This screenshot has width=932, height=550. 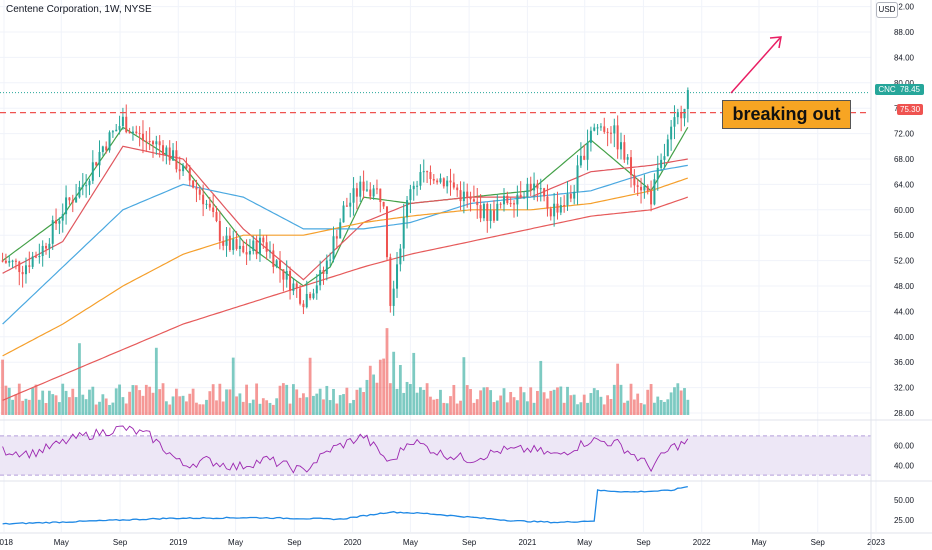 What do you see at coordinates (345, 449) in the screenshot?
I see `rsi-line` at bounding box center [345, 449].